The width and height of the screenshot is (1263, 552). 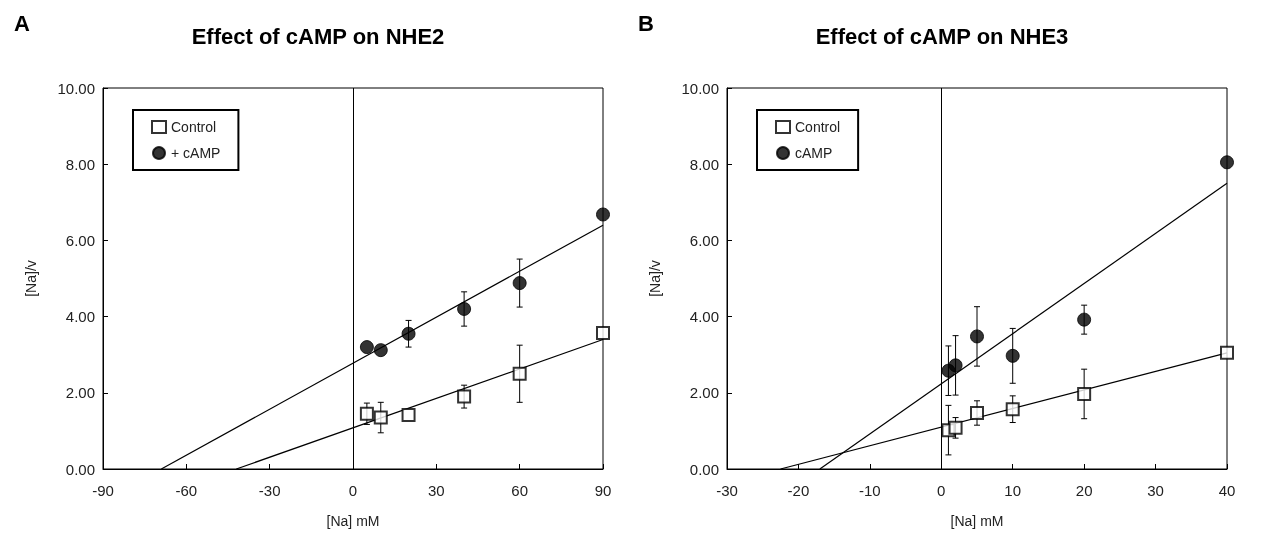 What do you see at coordinates (1084, 490) in the screenshot?
I see `x-tick-label: 20` at bounding box center [1084, 490].